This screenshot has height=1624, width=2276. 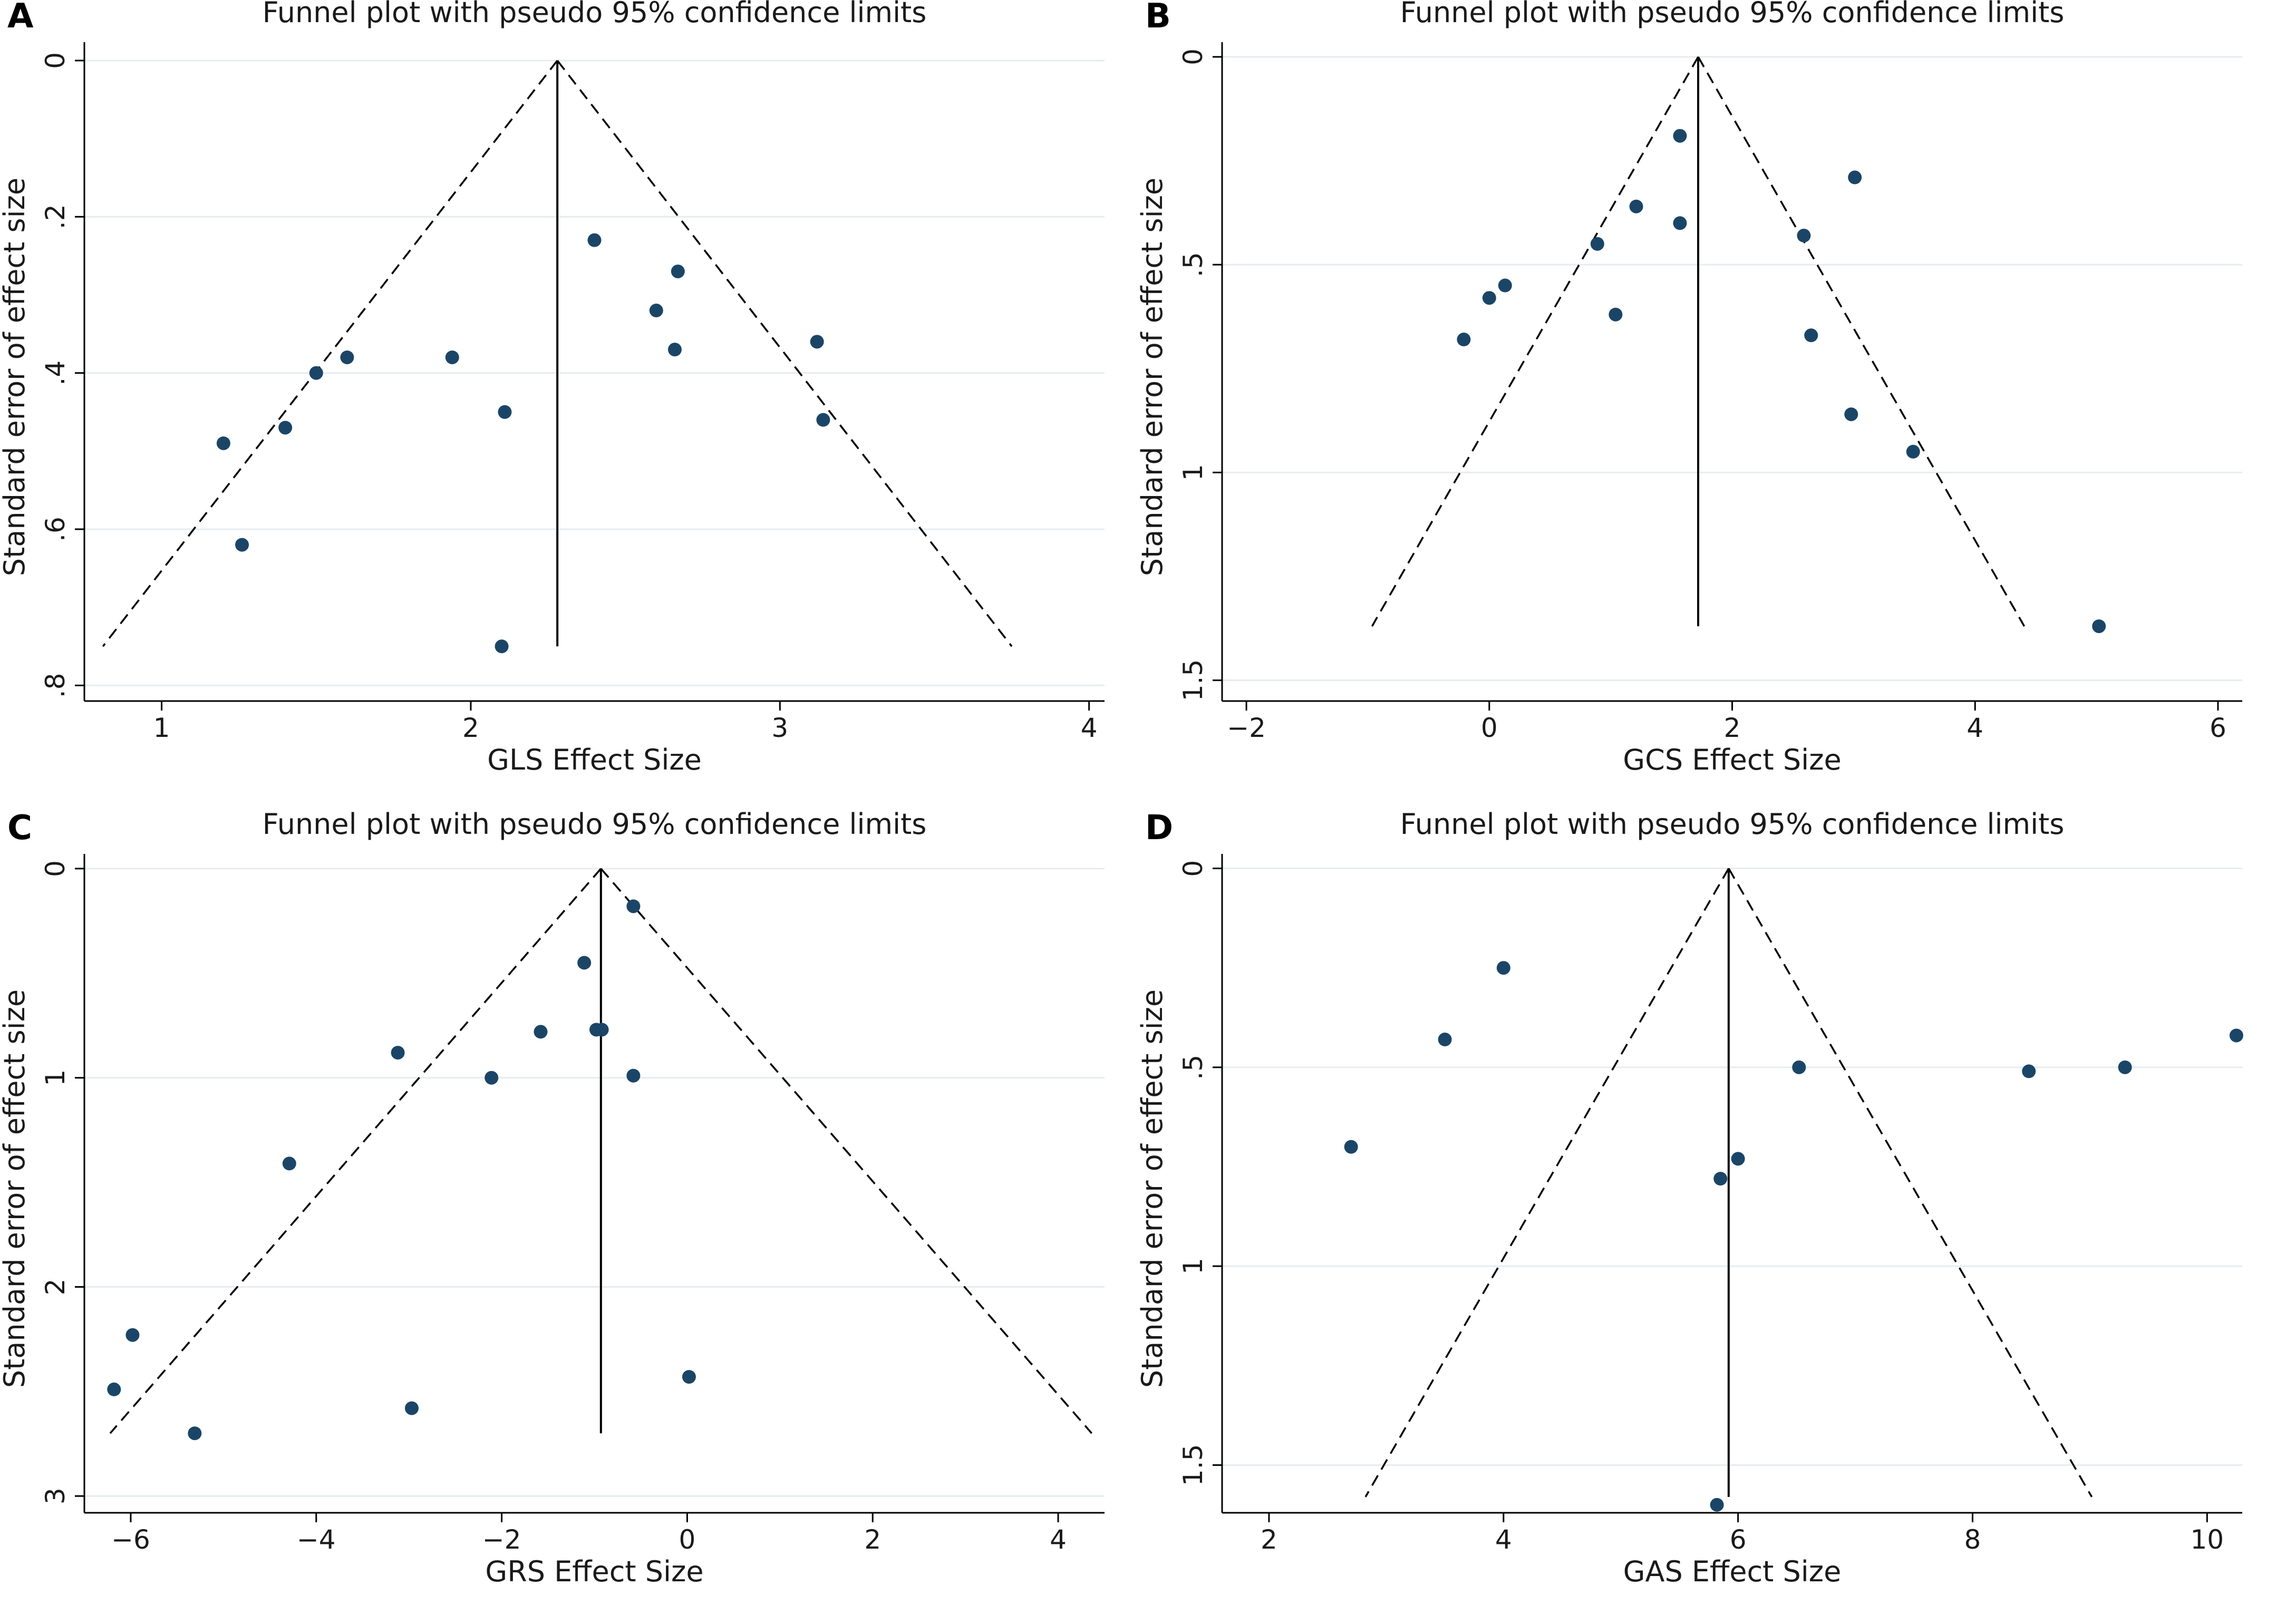 What do you see at coordinates (55, 685) in the screenshot?
I see `y-tick-label: .8` at bounding box center [55, 685].